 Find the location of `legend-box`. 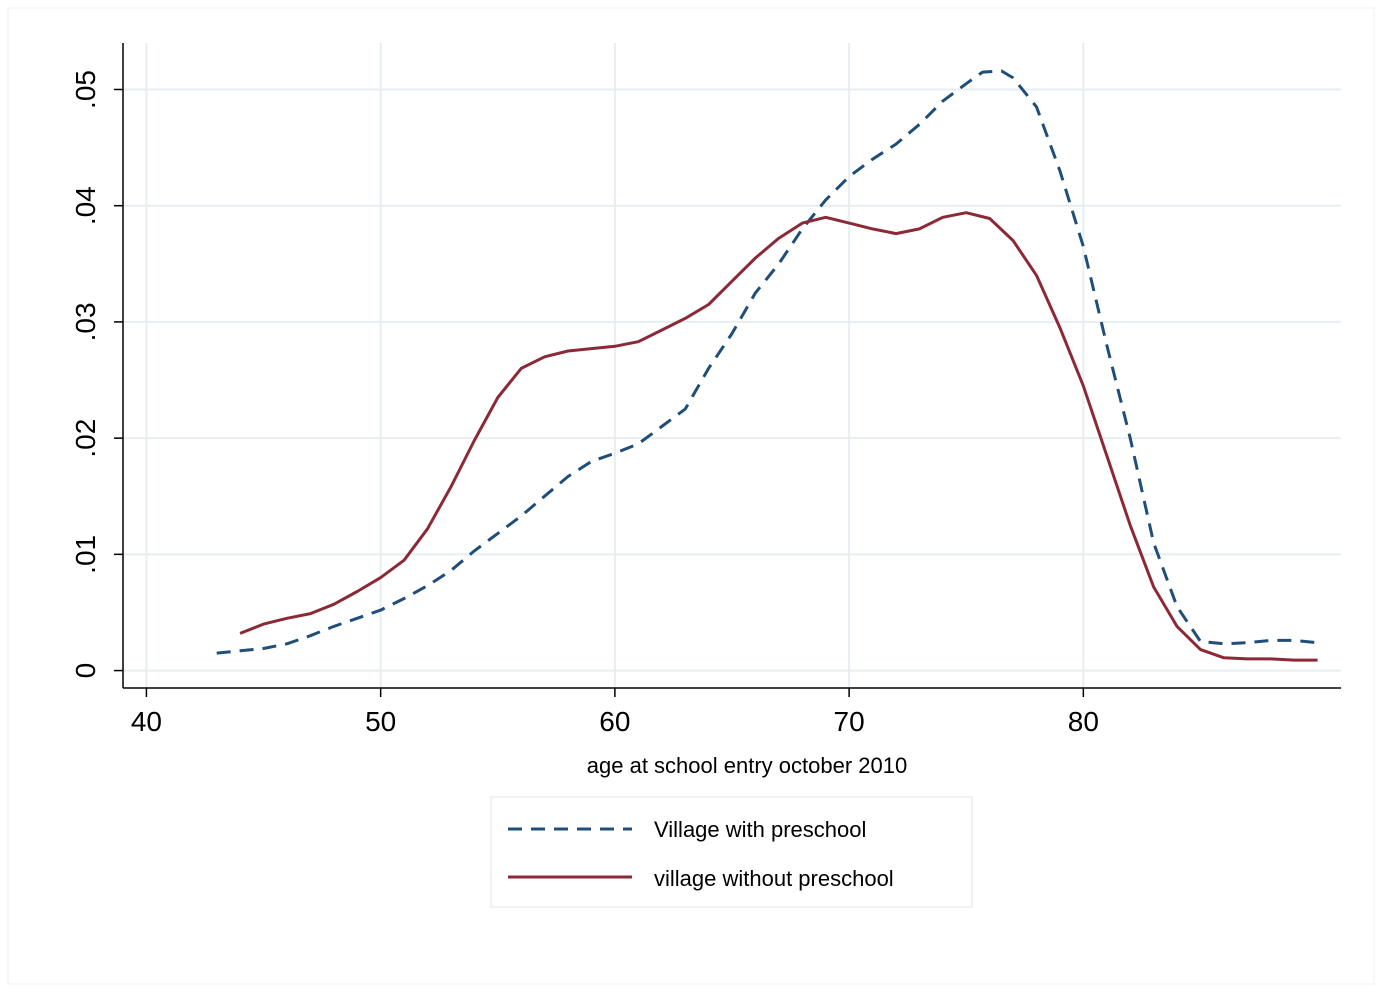

legend-box is located at coordinates (731, 852).